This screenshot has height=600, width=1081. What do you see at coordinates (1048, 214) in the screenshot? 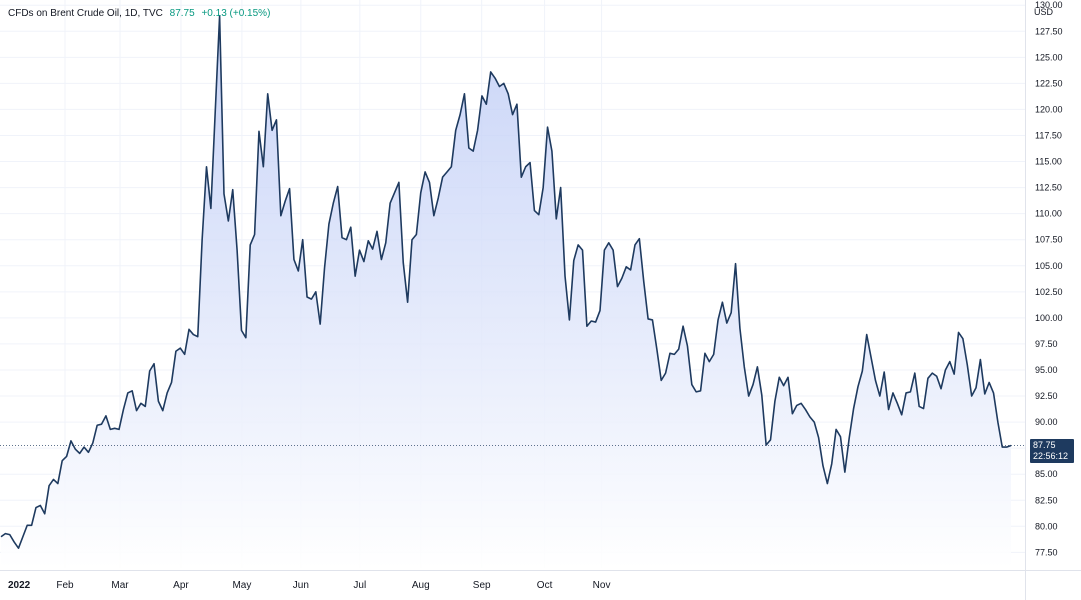
I see `y-tick-label: 110.00` at bounding box center [1048, 214].